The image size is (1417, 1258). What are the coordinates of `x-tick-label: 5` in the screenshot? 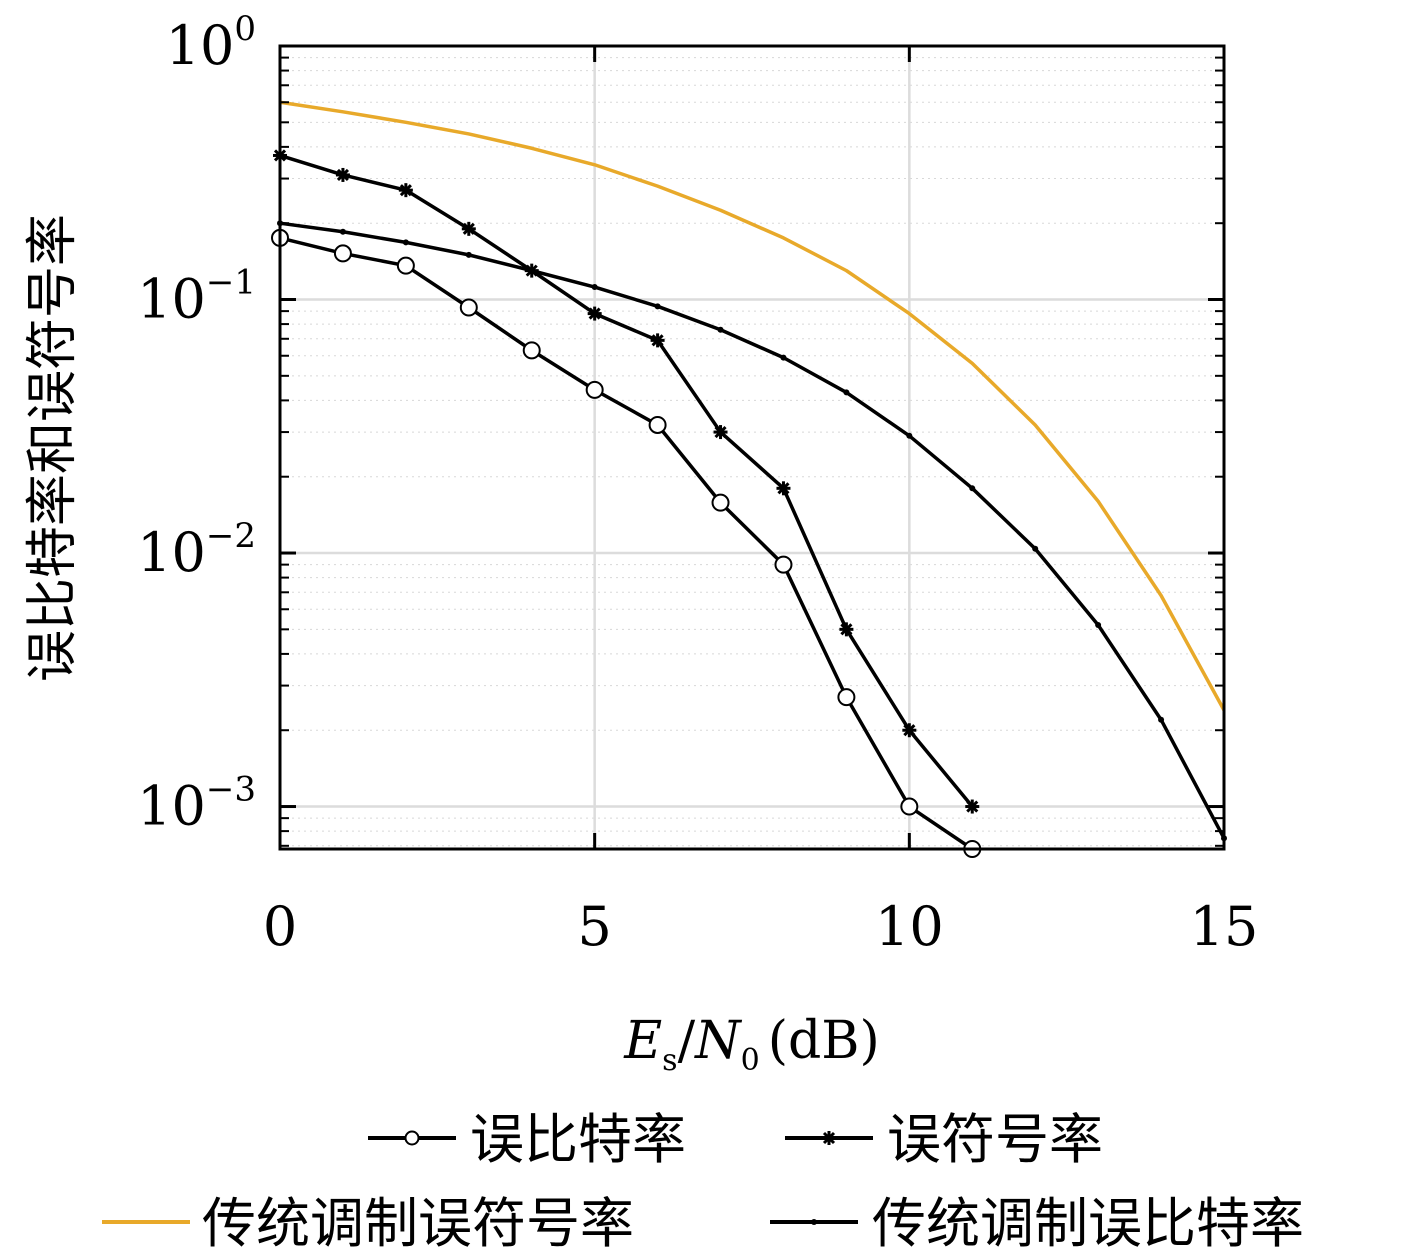 It's located at (594, 926).